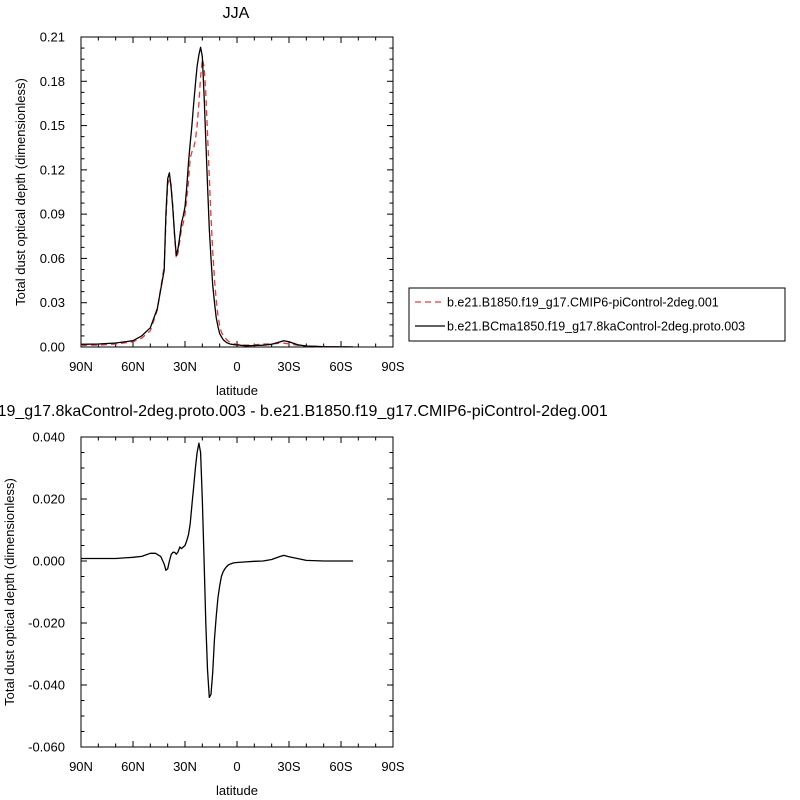 The image size is (800, 800). I want to click on bottom-x-tick-label: 30S, so click(288, 766).